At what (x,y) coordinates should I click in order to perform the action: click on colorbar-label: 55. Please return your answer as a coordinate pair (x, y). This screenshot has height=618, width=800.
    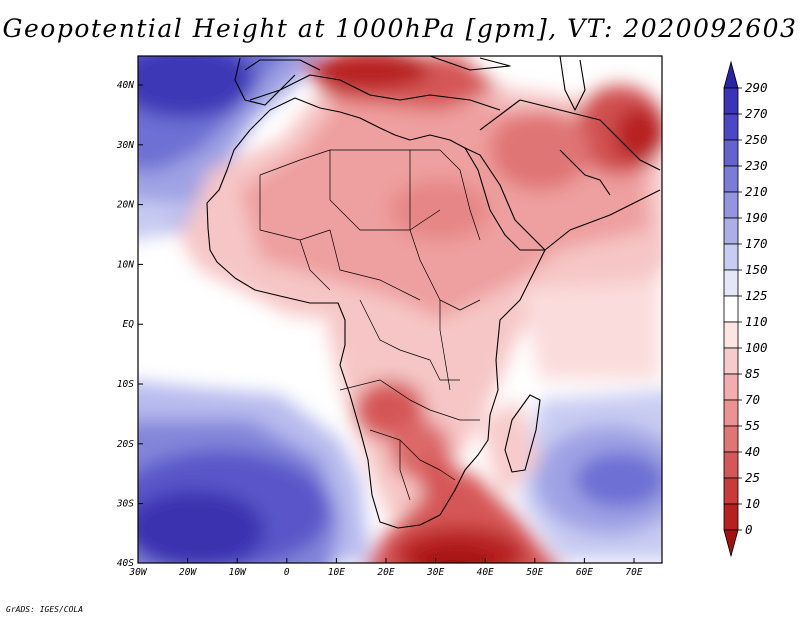
    Looking at the image, I should click on (752, 425).